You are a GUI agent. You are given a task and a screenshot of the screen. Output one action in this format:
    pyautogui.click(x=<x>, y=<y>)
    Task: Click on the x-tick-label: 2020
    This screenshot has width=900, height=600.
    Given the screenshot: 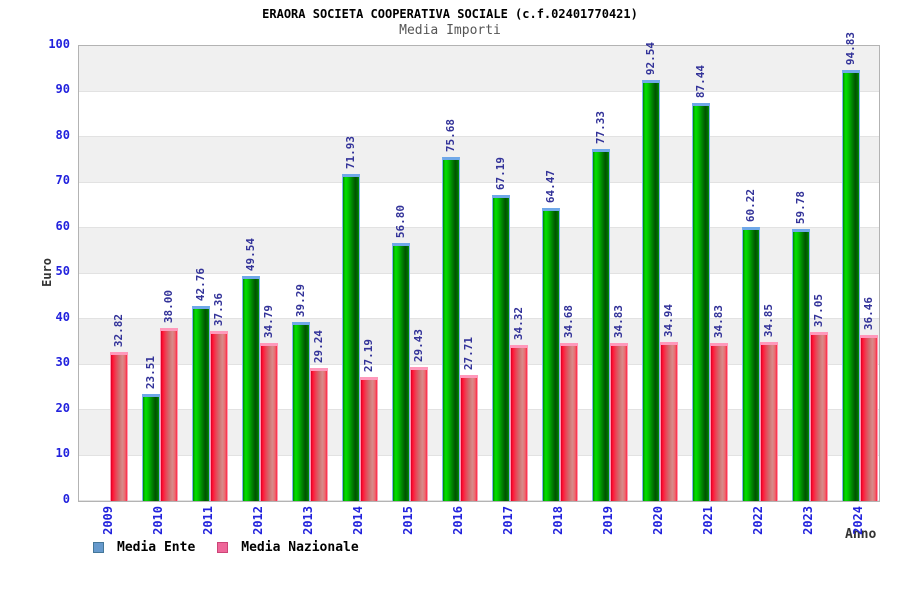 What is the action you would take?
    pyautogui.click(x=658, y=520)
    